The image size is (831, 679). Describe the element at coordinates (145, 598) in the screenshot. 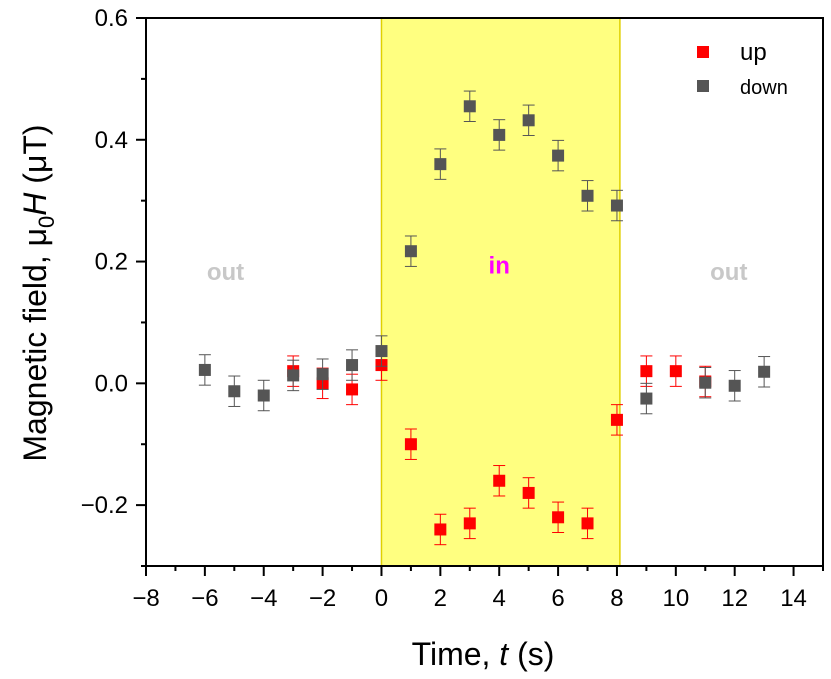

I see `x-tick-label: −8` at that location.